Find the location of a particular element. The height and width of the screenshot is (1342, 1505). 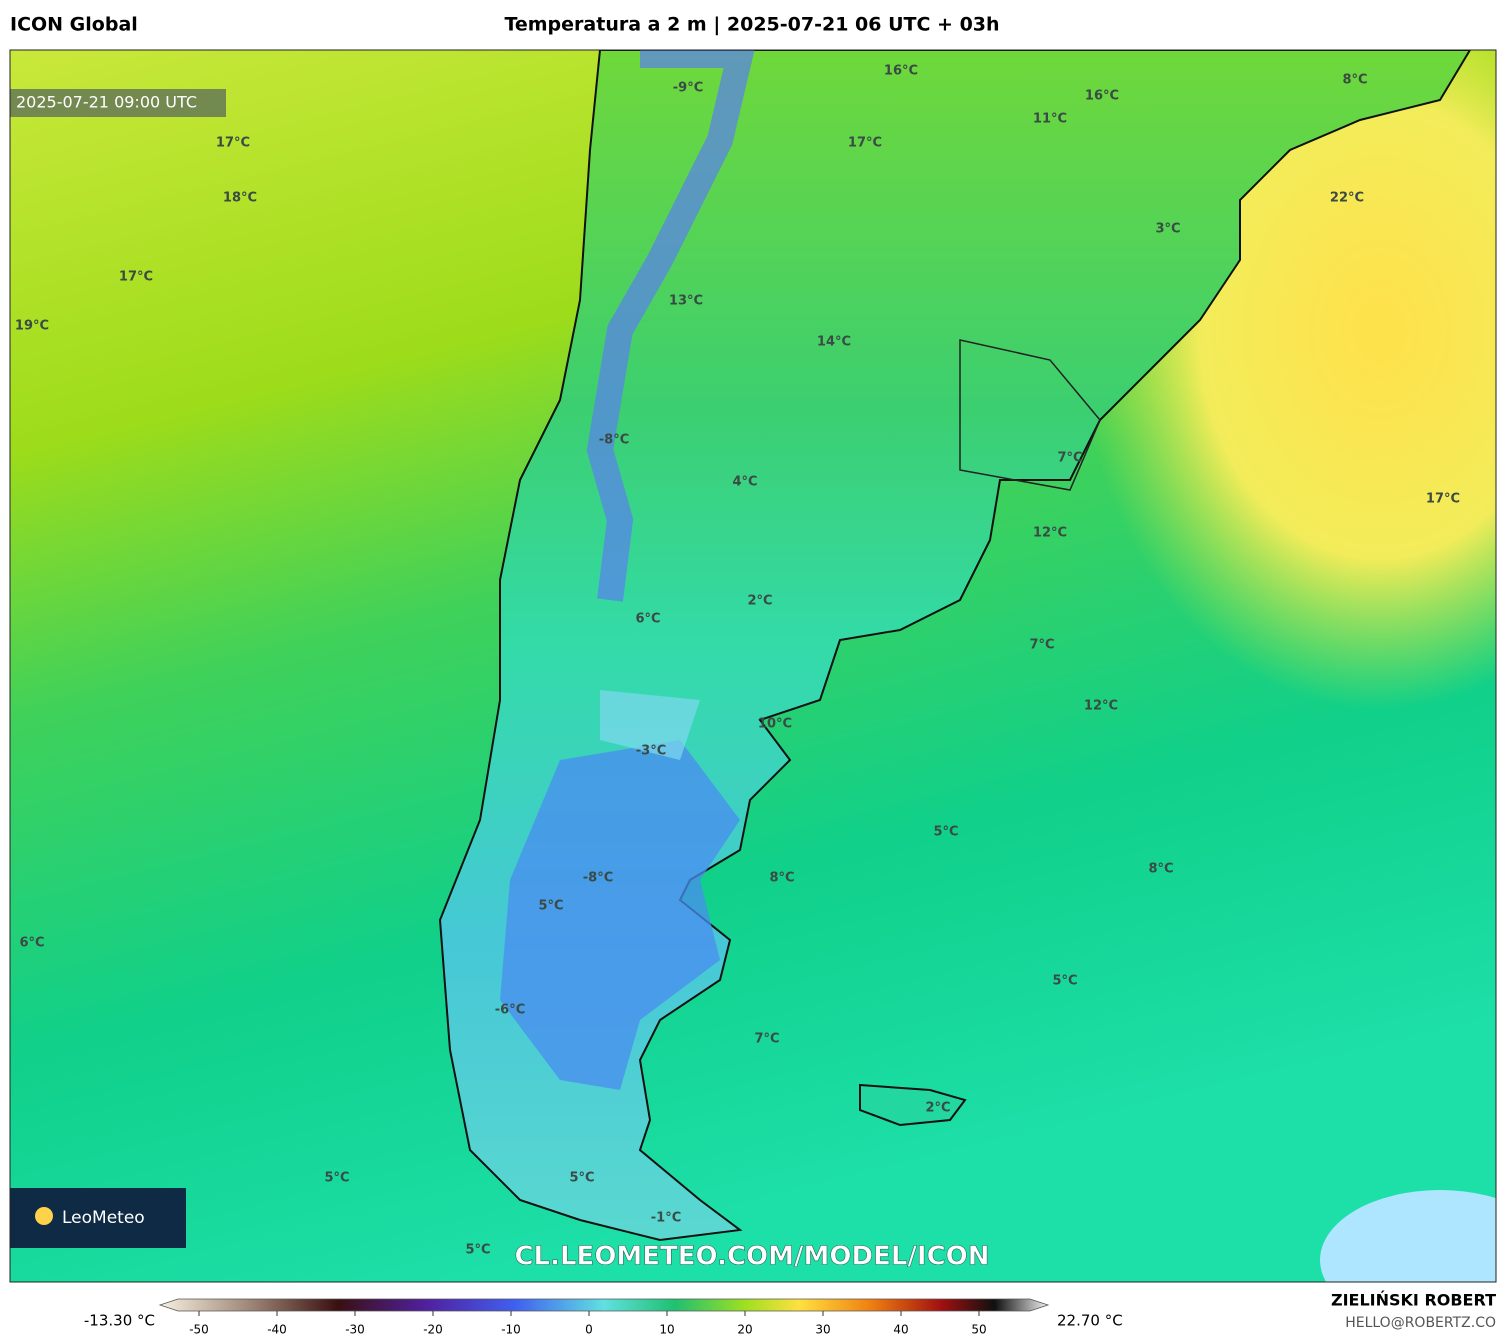

temperature-label: -6°C is located at coordinates (510, 1010).